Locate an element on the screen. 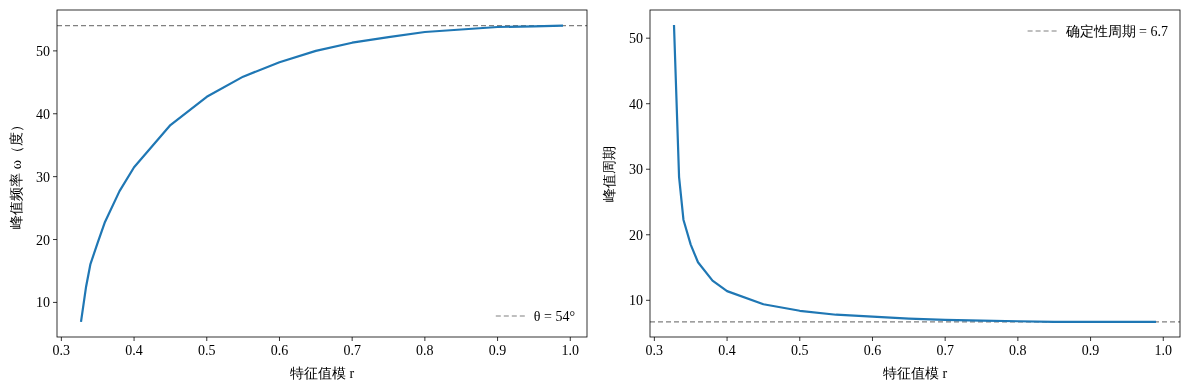  legend-label: θ = 54° is located at coordinates (554, 316).